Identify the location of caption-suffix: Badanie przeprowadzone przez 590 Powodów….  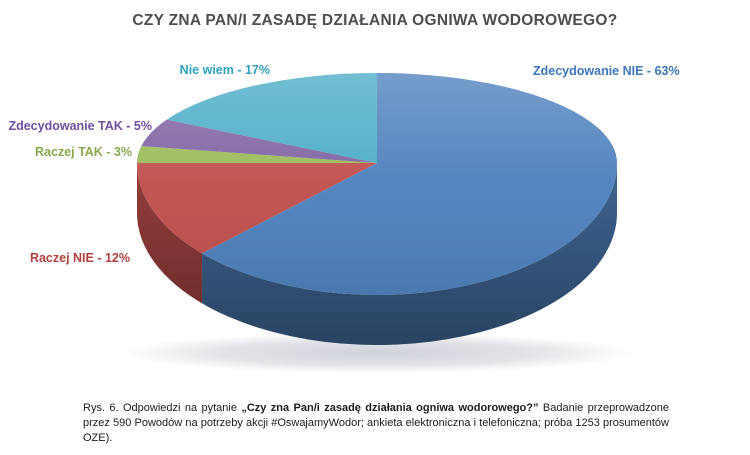
(376, 423).